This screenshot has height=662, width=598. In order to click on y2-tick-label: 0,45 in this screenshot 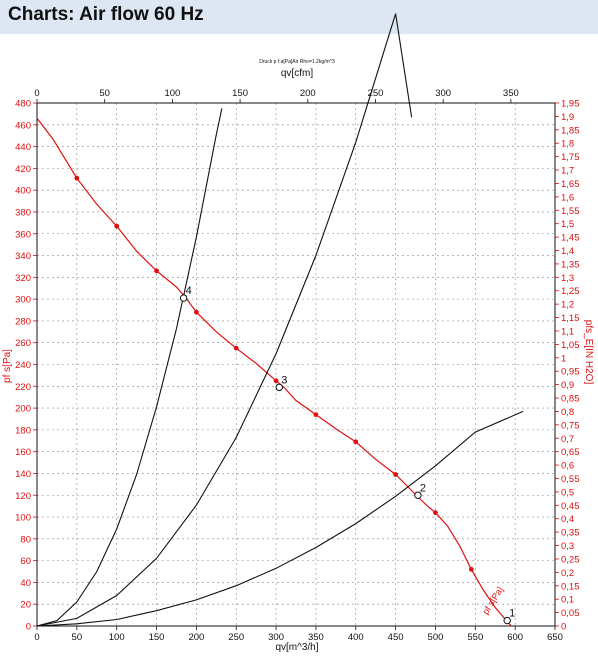, I will do `click(570, 506)`.